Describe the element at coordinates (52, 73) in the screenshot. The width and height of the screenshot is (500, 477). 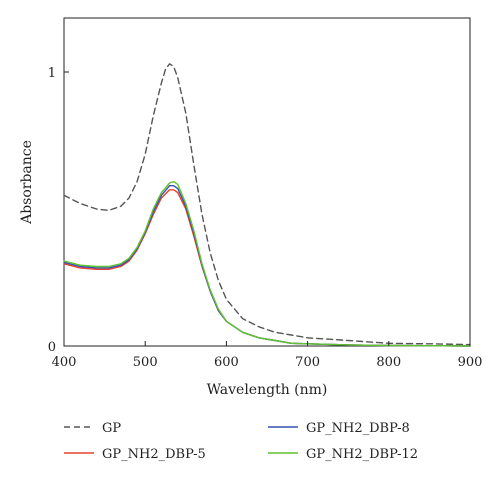
I see `y-tick-label: 1` at that location.